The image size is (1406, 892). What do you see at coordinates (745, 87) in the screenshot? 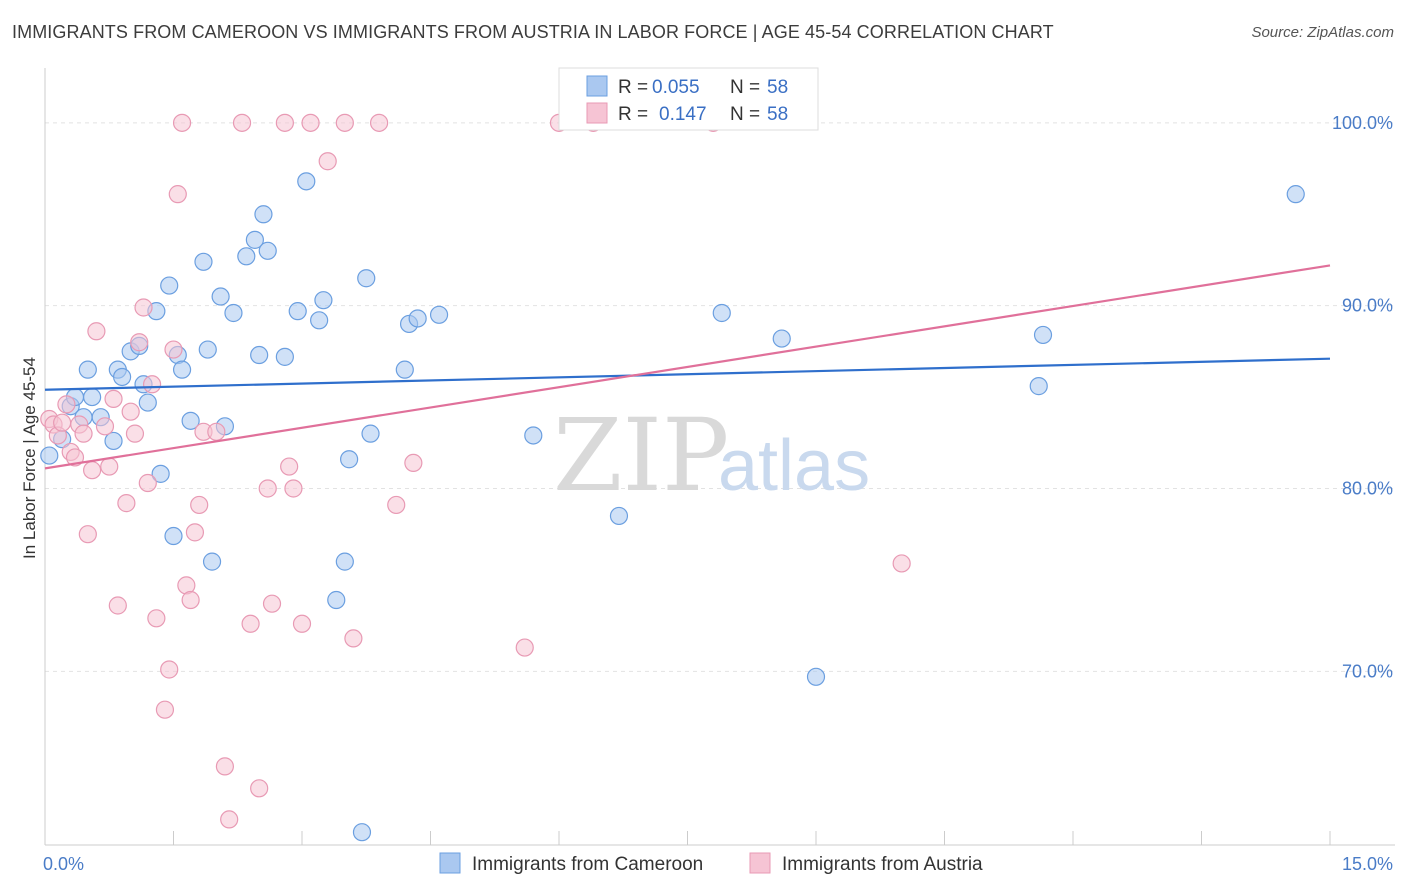
I see `legend-n-label-1: N =` at bounding box center [745, 87].